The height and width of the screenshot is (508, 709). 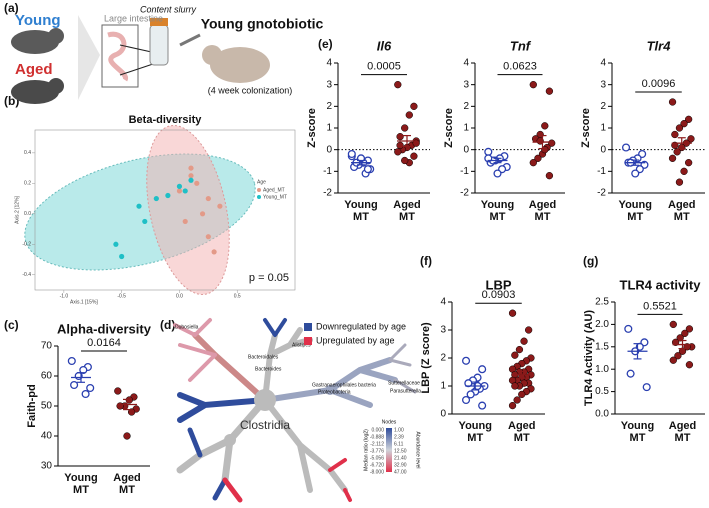 I want to click on legend-swatch, so click(x=308, y=327).